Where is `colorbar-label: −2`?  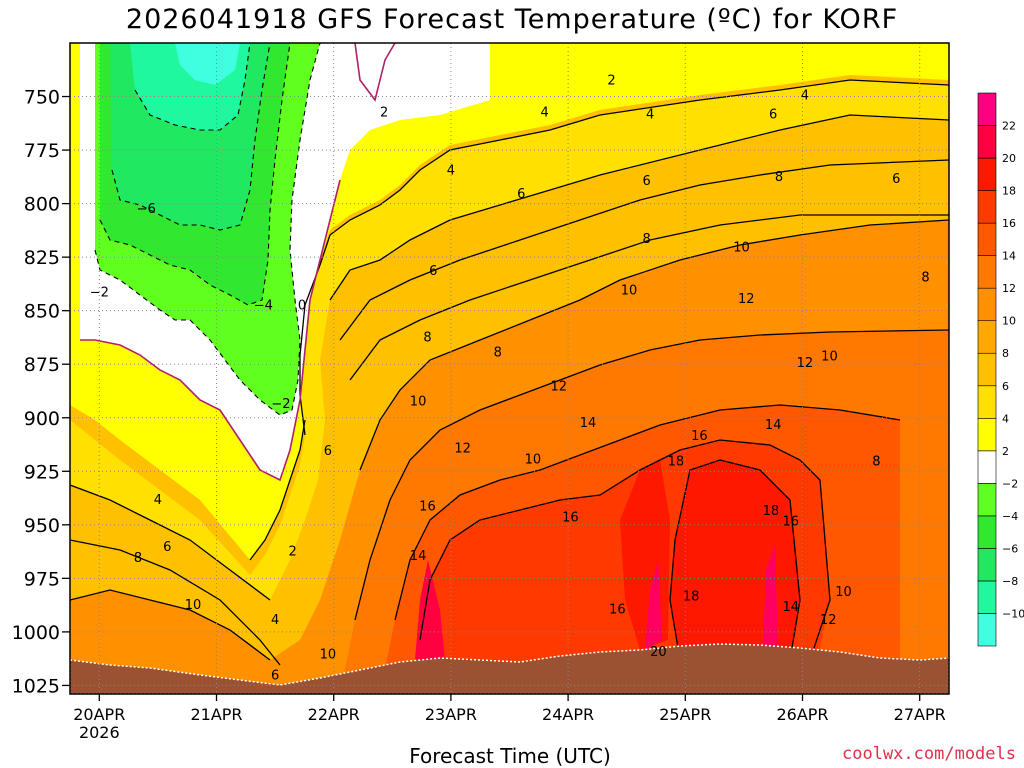
colorbar-label: −2 is located at coordinates (1010, 483).